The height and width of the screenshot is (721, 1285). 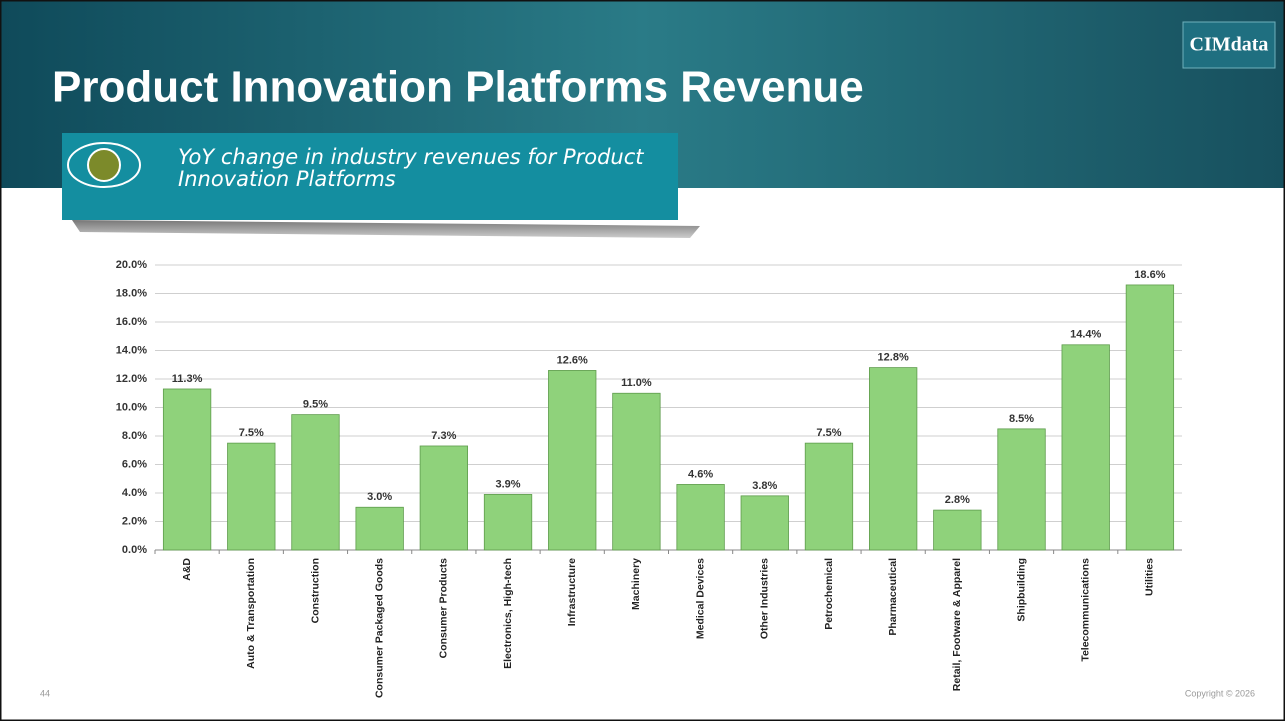 I want to click on value-label: 11.3%, so click(x=187, y=379).